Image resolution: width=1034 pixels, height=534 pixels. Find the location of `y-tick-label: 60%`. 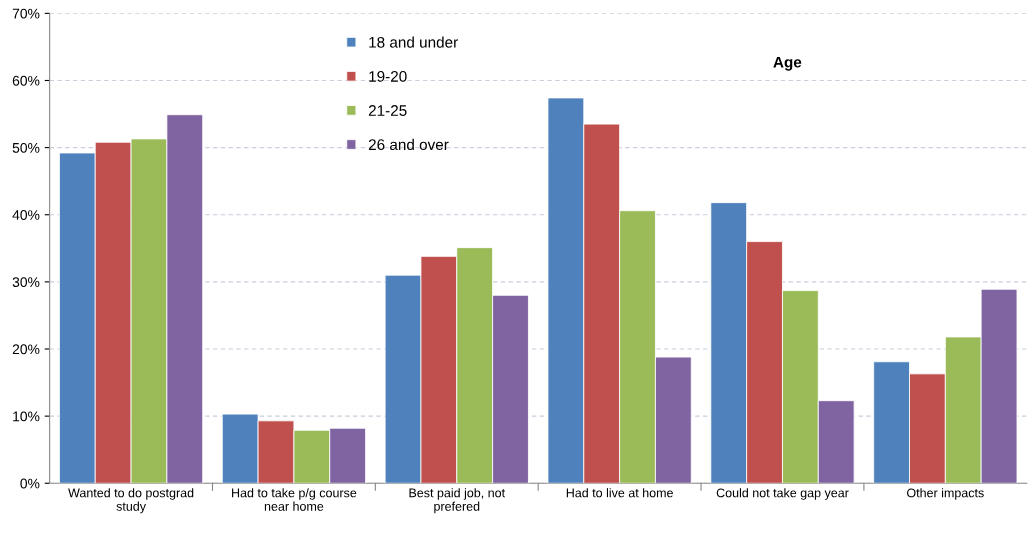

y-tick-label: 60% is located at coordinates (26, 80).